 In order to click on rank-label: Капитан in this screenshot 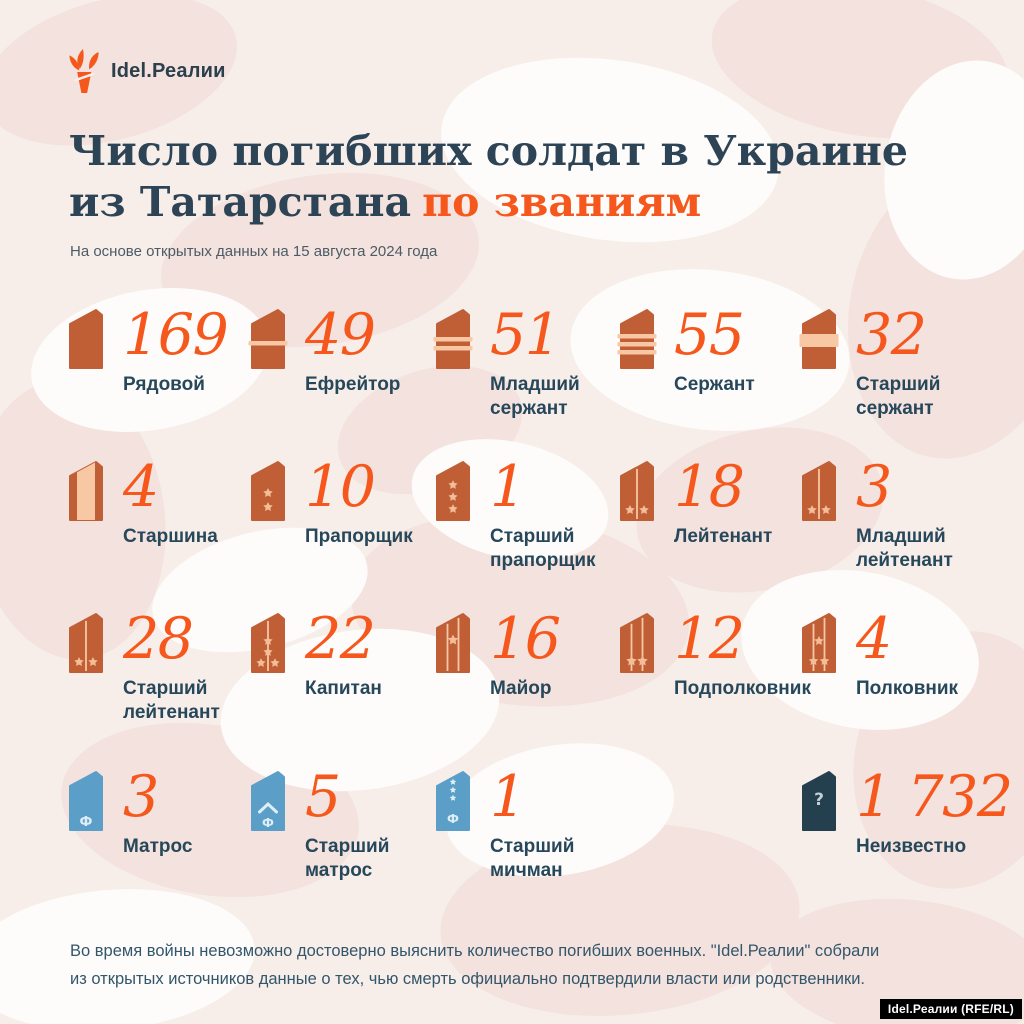, I will do `click(343, 688)`.